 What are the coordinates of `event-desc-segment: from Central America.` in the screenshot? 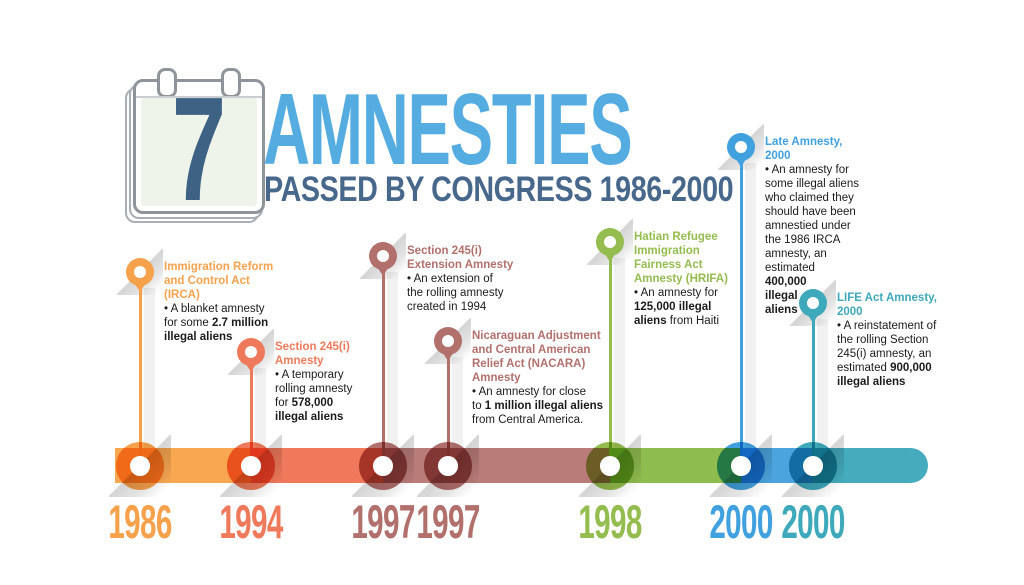 It's located at (528, 420).